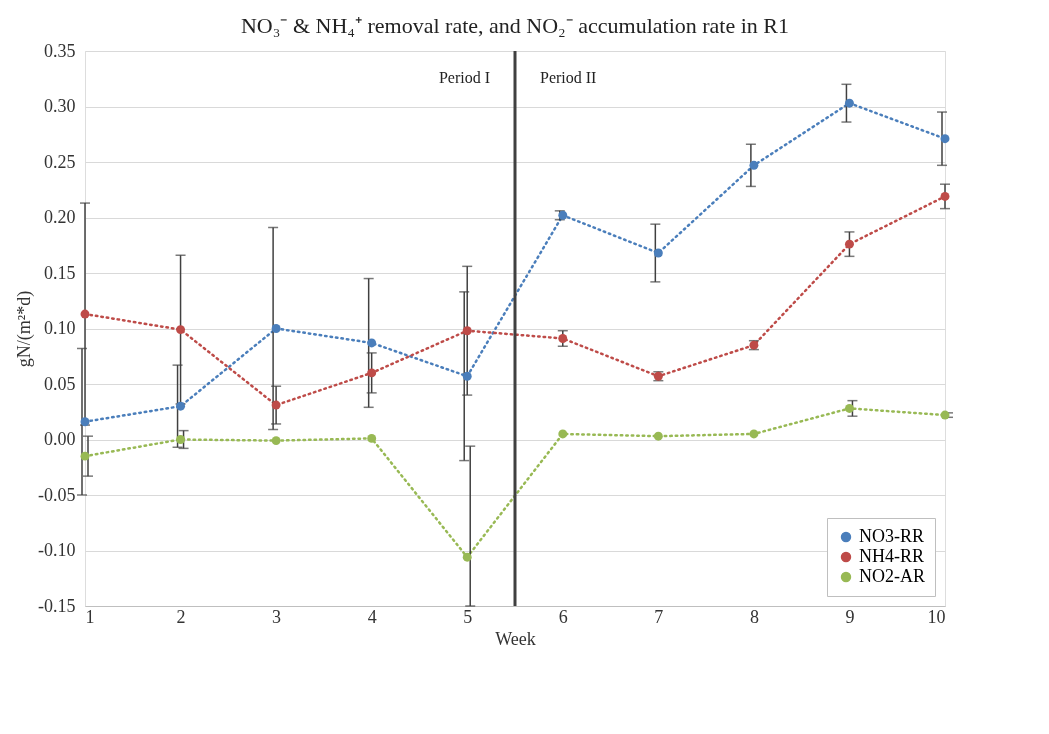  I want to click on x-tick-label: 6, so click(563, 616).